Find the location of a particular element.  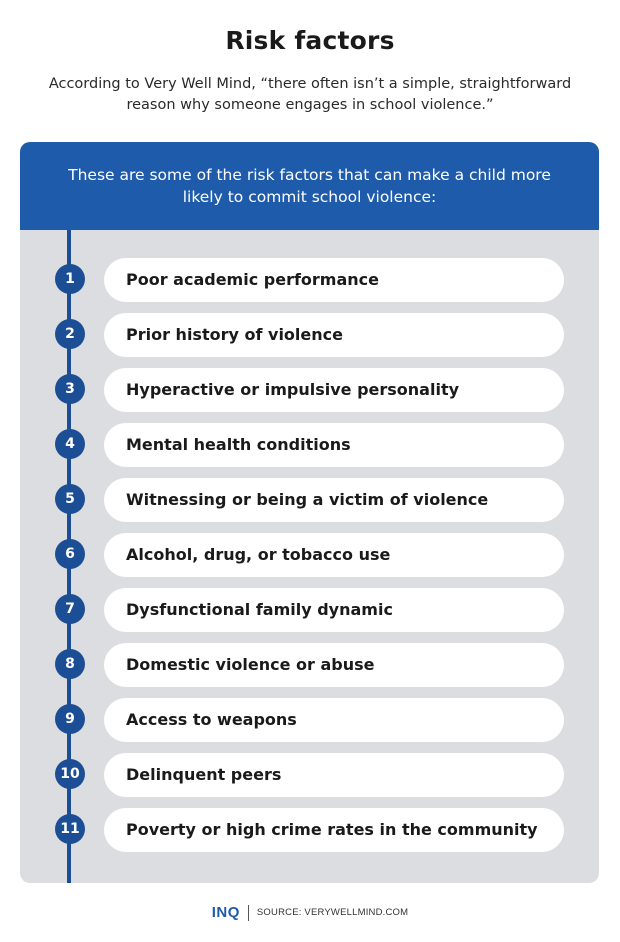

item-label: Domestic violence or abuse is located at coordinates (334, 665).